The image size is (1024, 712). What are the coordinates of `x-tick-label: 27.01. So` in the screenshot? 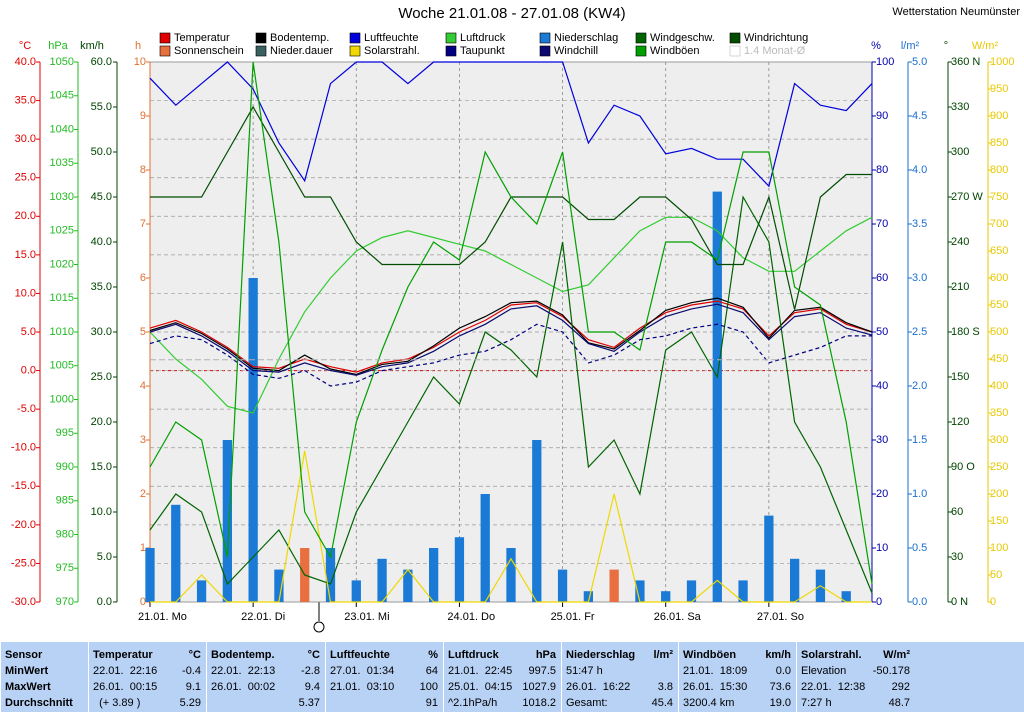 It's located at (780, 617).